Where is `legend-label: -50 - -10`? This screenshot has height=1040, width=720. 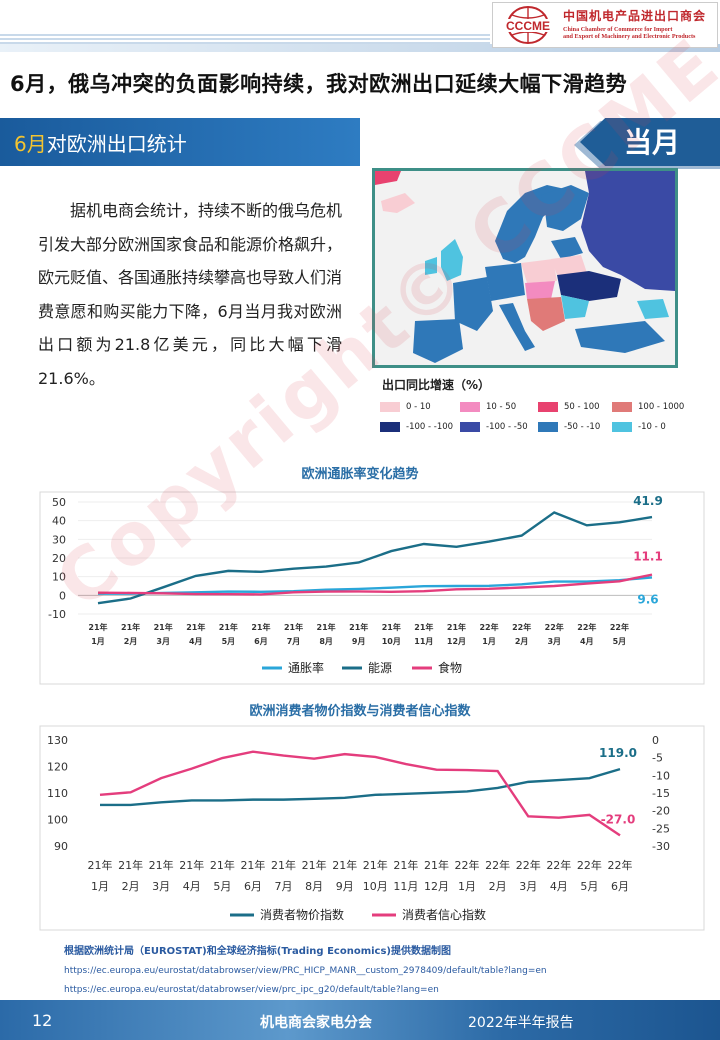
legend-label: -50 - -10 is located at coordinates (582, 427).